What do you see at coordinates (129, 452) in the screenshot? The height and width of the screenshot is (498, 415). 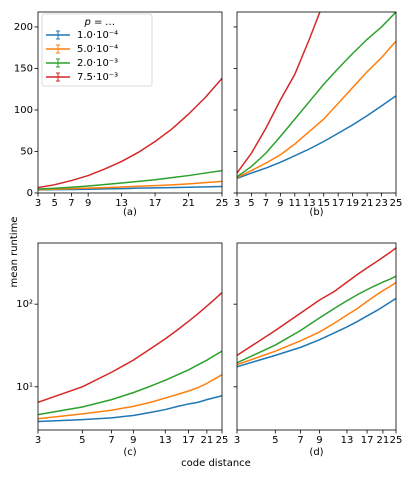 I see `panel-label: (c)` at bounding box center [129, 452].